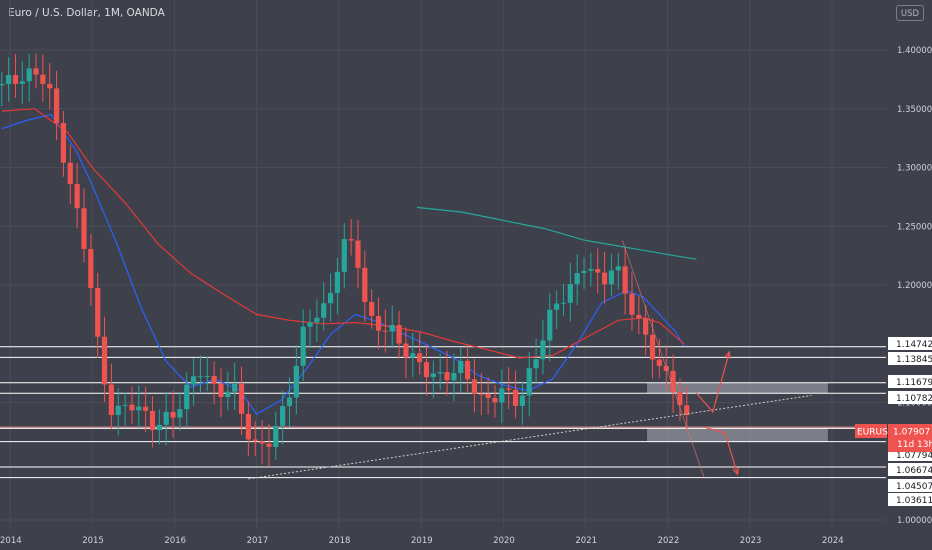  Describe the element at coordinates (914, 445) in the screenshot. I see `candle-countdown-label: 11d 13h` at that location.